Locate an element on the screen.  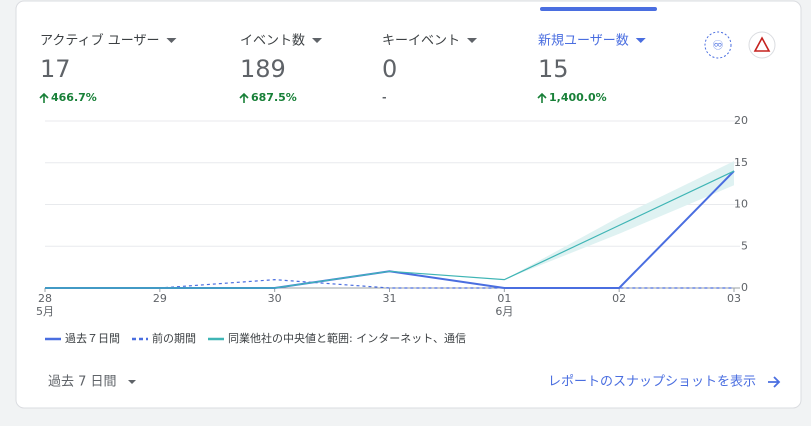
alert-icon is located at coordinates (762, 45).